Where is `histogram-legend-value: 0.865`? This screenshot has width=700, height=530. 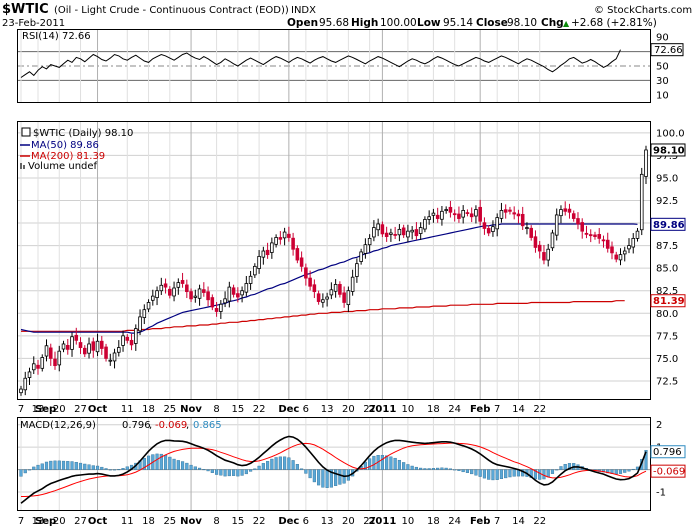 histogram-legend-value: 0.865 is located at coordinates (207, 425).